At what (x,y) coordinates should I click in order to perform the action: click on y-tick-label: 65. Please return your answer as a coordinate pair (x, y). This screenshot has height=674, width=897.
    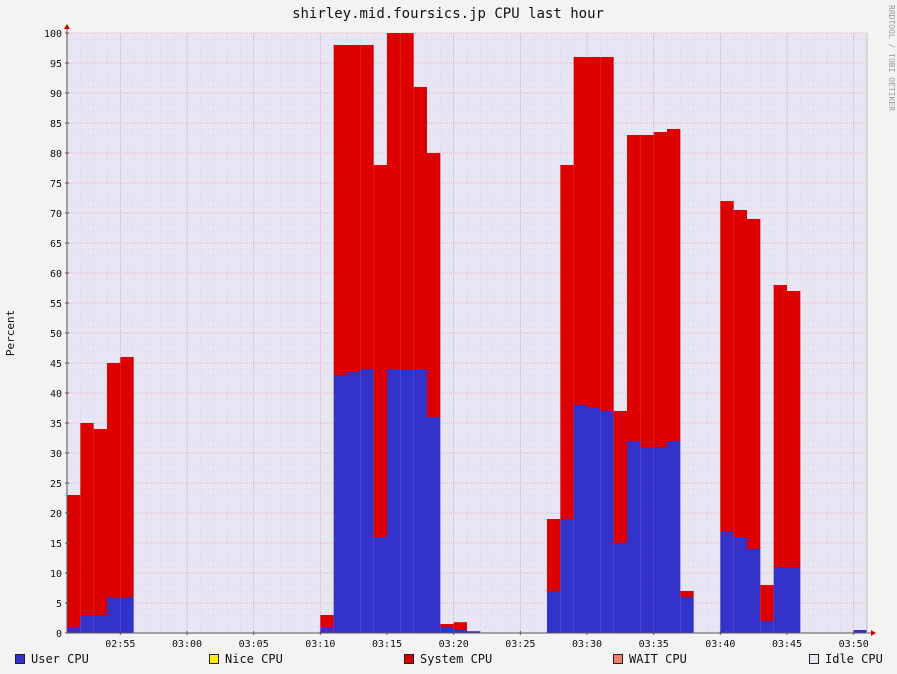
    Looking at the image, I should click on (56, 244).